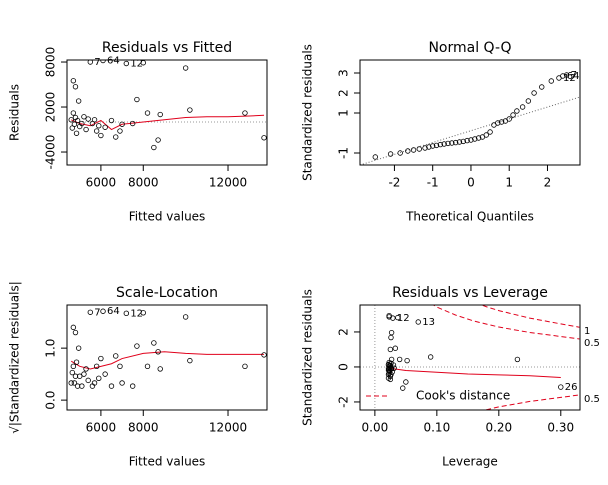  What do you see at coordinates (463, 396) in the screenshot?
I see `legend-text: Cook's distance` at bounding box center [463, 396].